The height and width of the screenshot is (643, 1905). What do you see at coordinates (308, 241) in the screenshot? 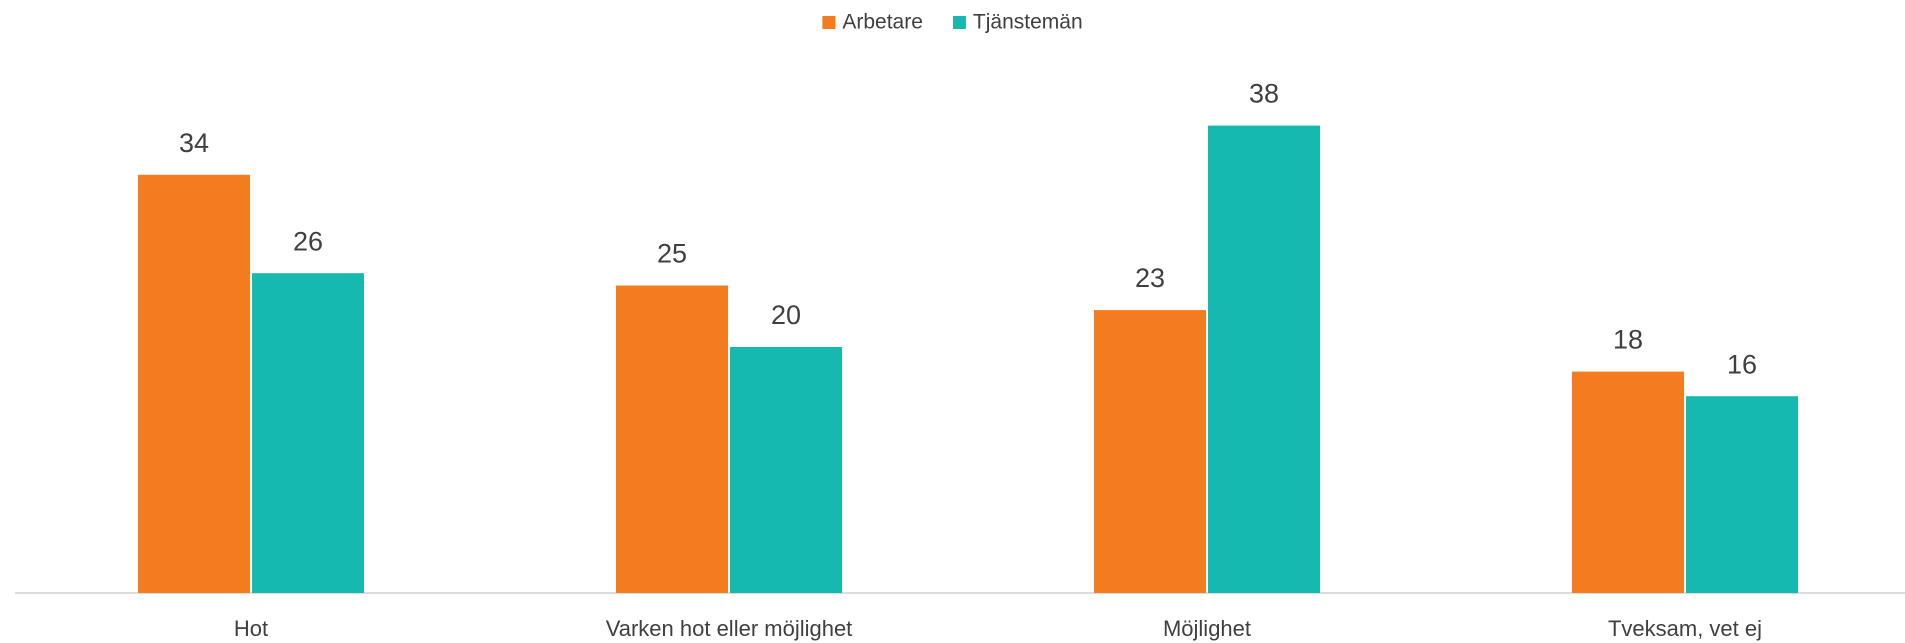
I see `data-label: 26` at bounding box center [308, 241].